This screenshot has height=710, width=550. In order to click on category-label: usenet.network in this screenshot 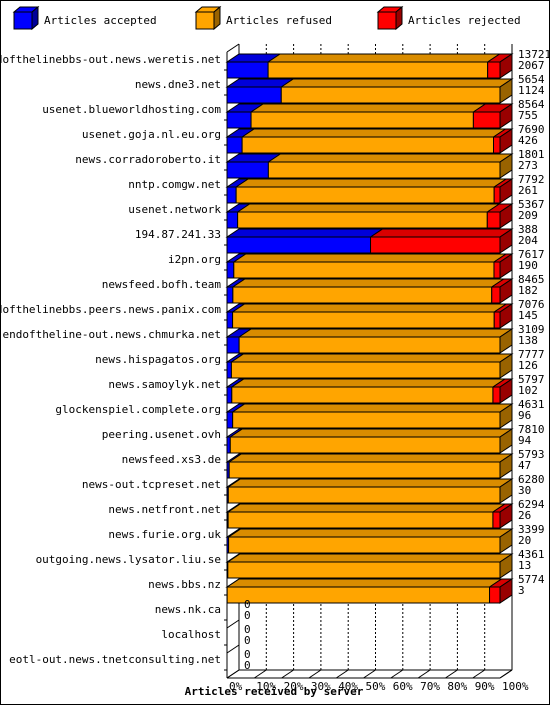, I will do `click(174, 209)`.